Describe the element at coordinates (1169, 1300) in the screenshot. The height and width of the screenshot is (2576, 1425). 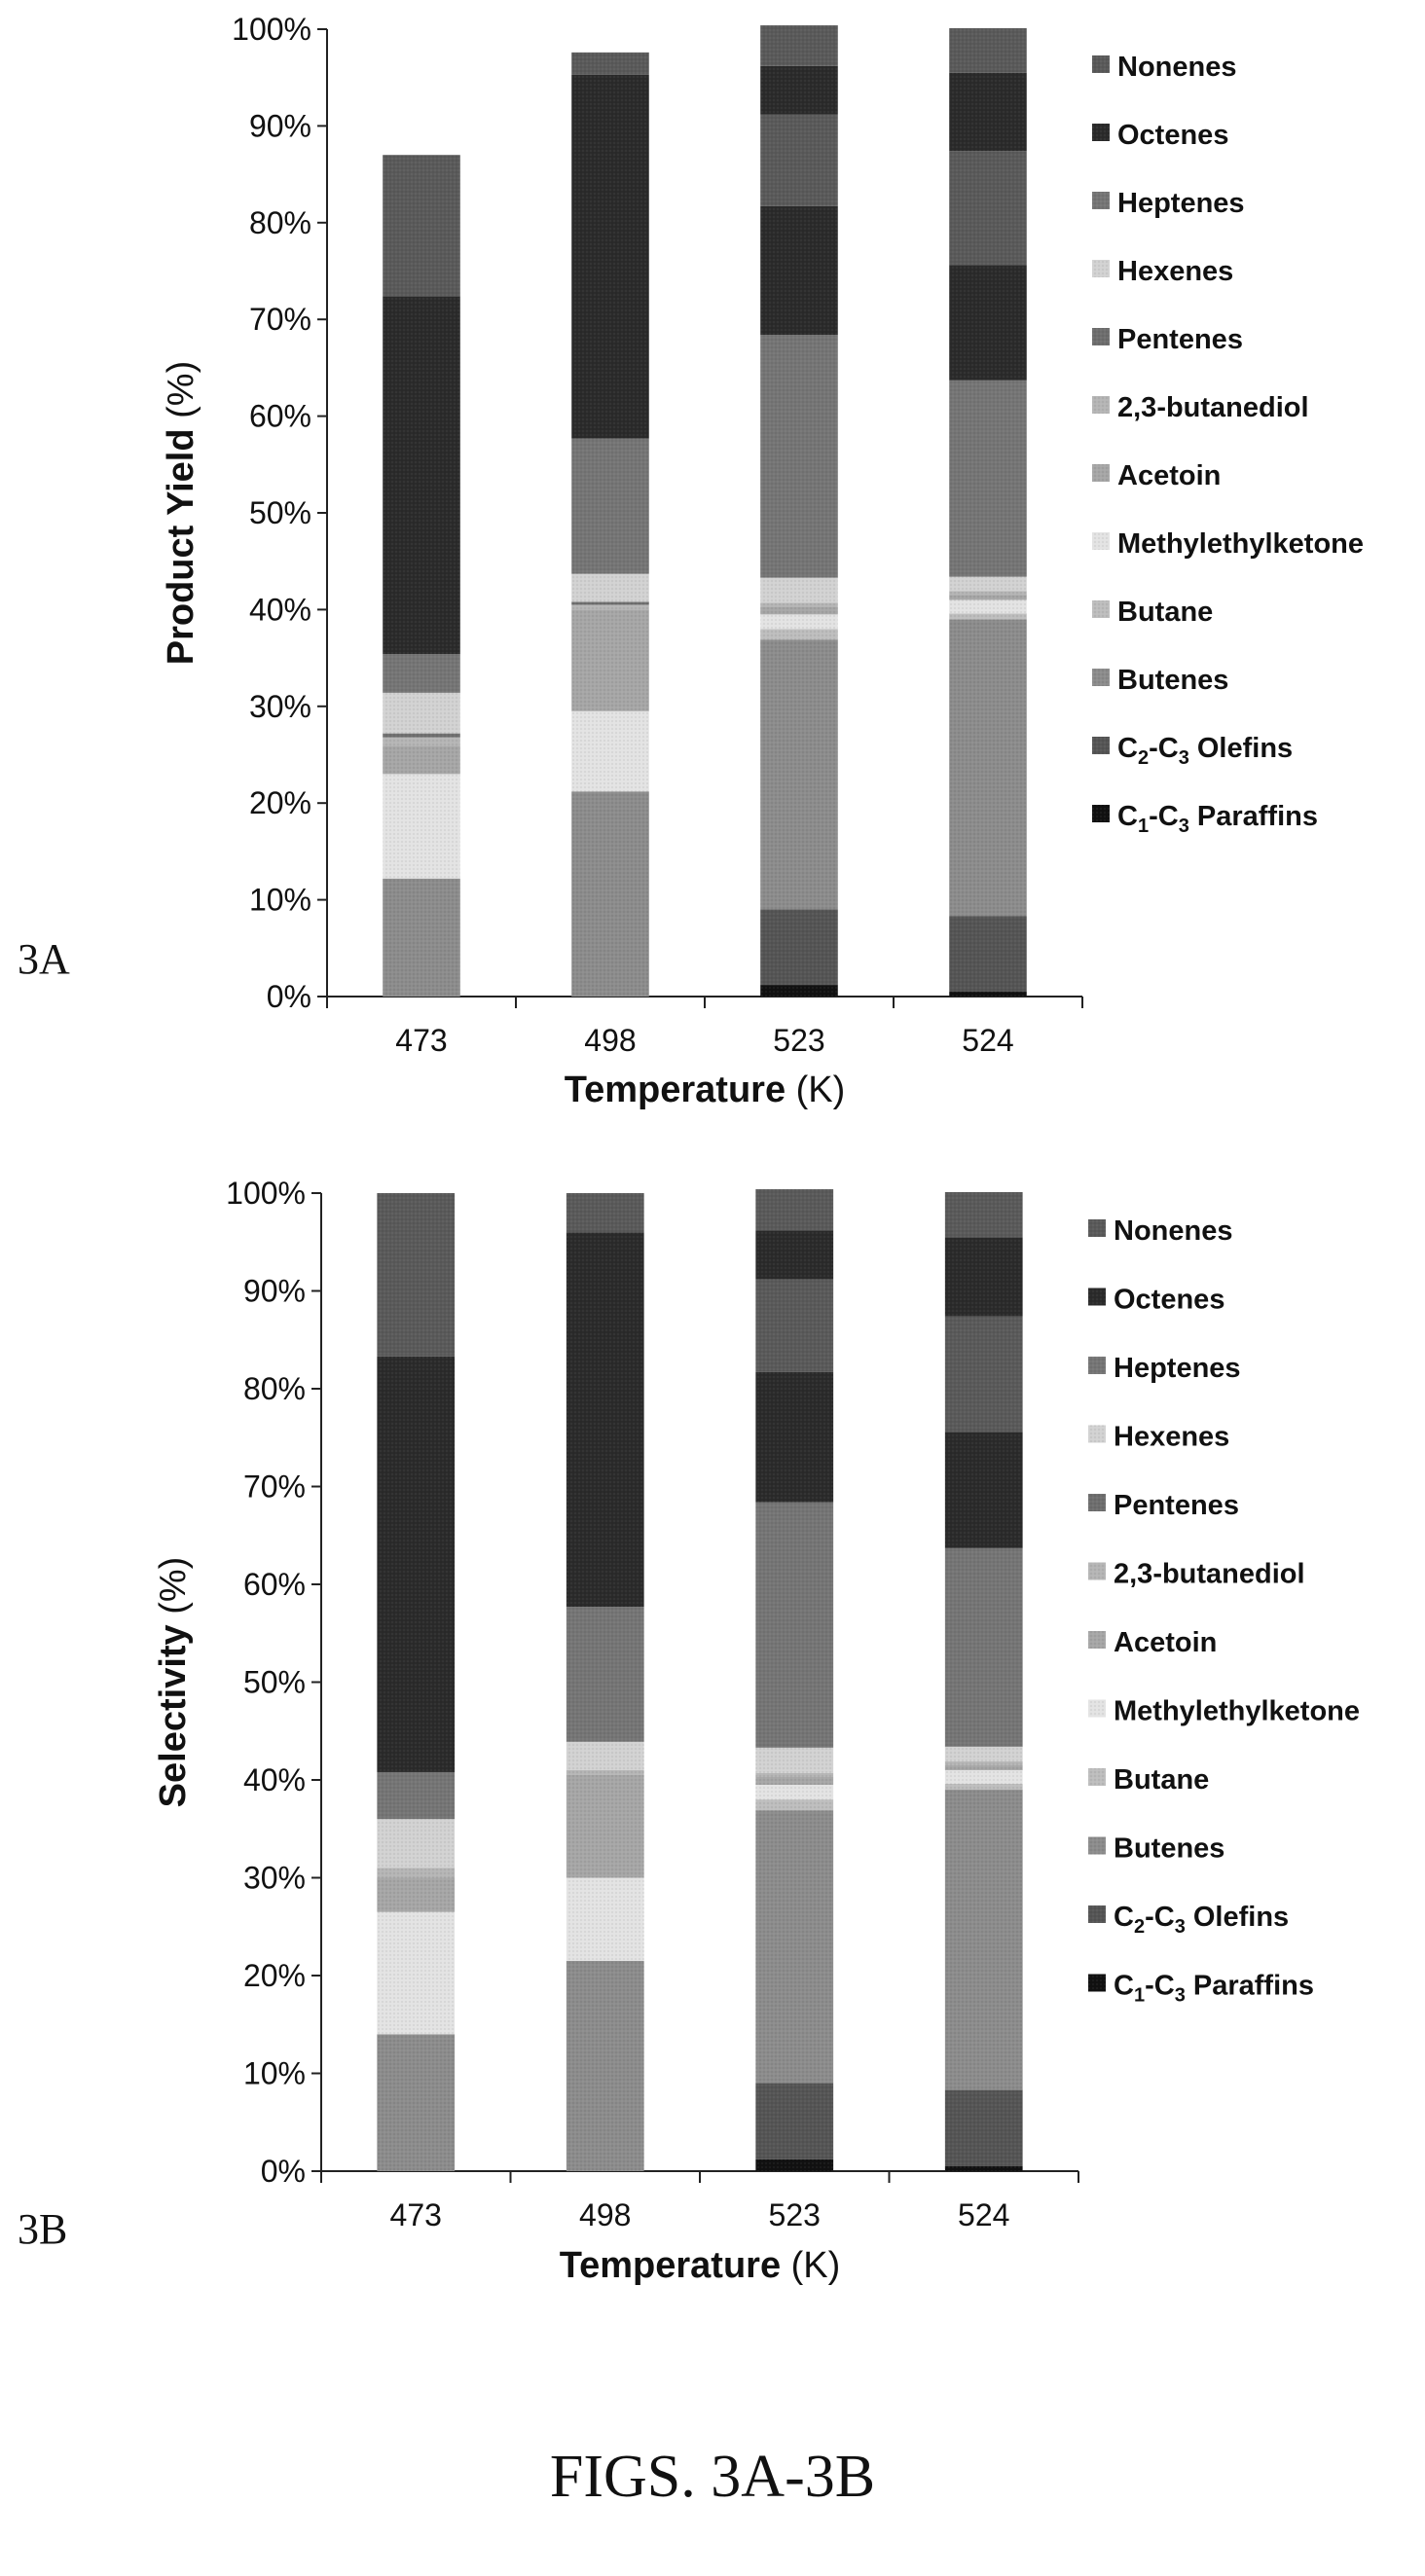
I see `legend-entry-label: Octenes` at that location.